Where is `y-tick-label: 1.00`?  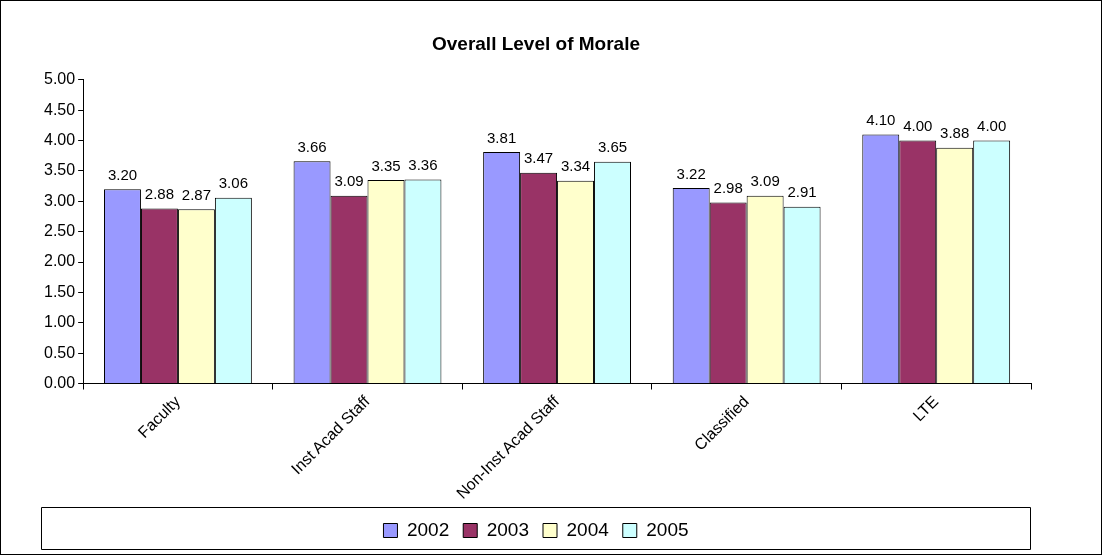 y-tick-label: 1.00 is located at coordinates (60, 322).